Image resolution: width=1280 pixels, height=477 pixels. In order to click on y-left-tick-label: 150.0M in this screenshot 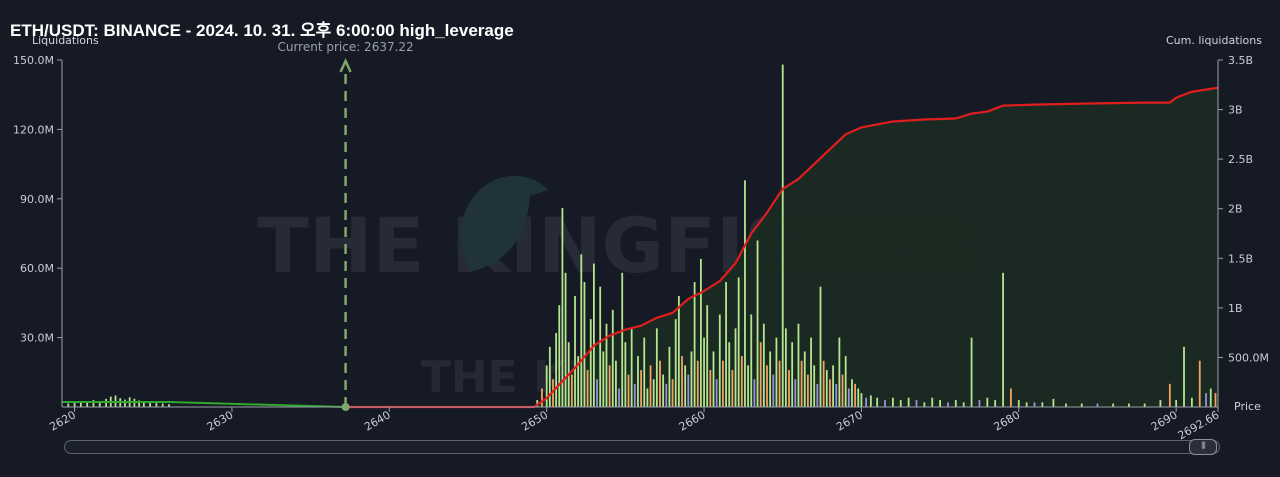, I will do `click(33, 60)`.